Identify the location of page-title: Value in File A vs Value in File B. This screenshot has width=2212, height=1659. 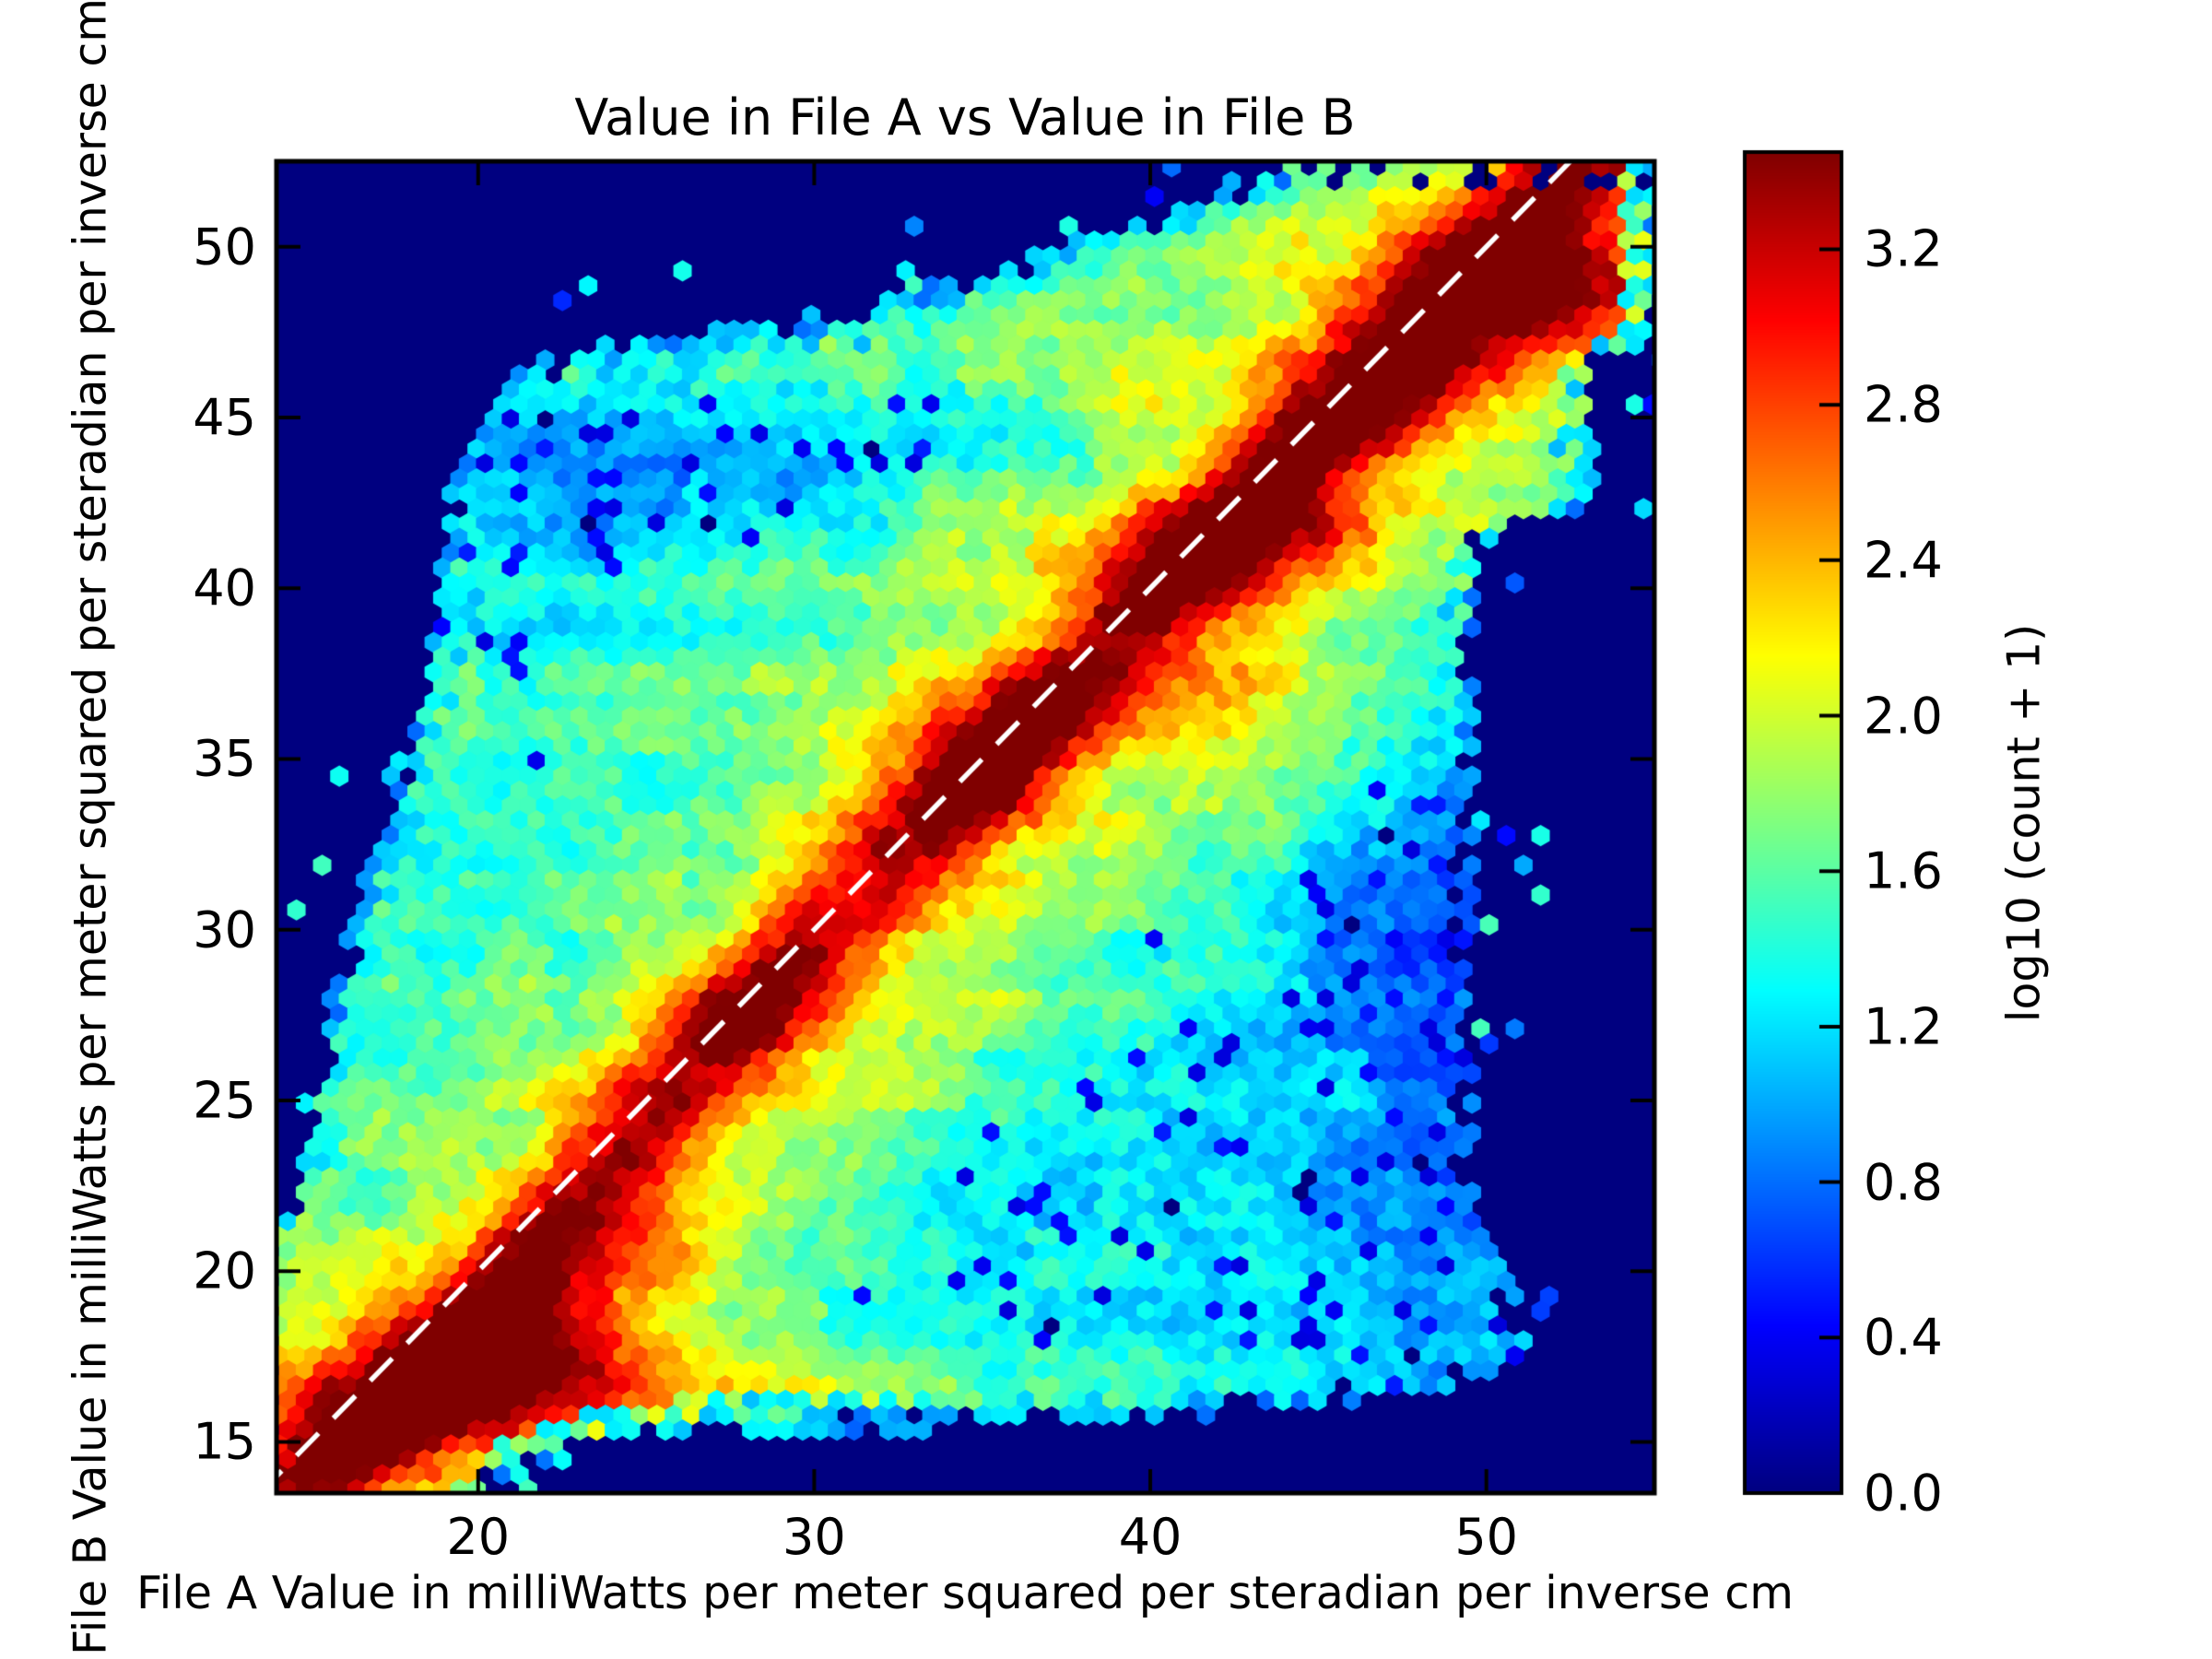
(965, 117).